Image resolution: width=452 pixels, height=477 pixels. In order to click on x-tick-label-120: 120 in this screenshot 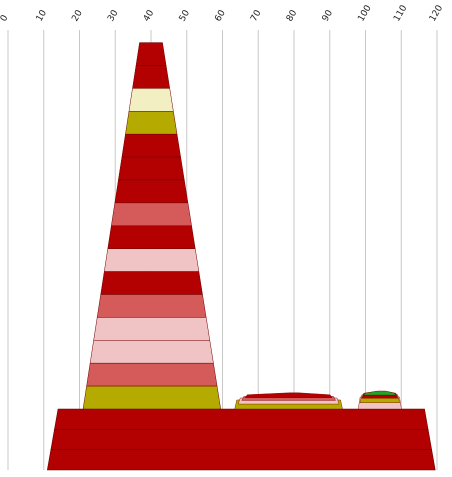, I will do `click(436, 13)`.